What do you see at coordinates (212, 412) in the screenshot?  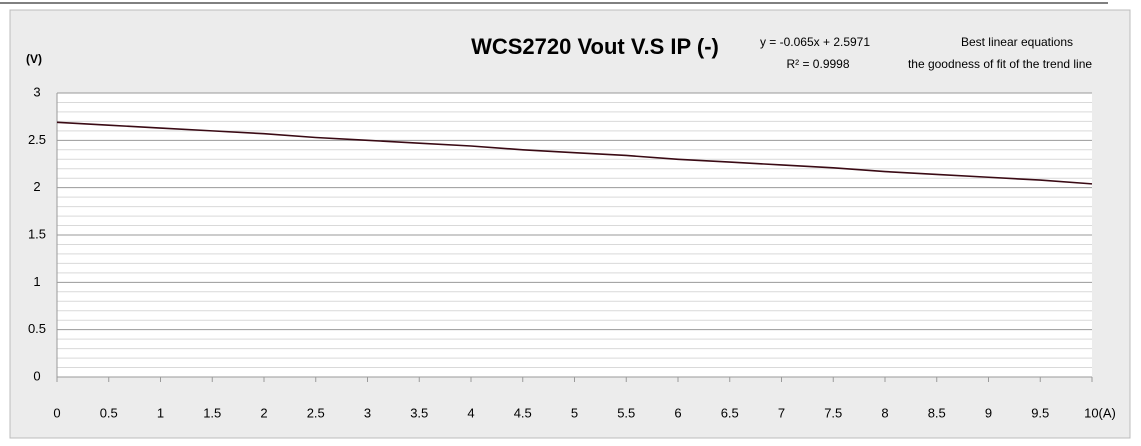 I see `x-tick-label: 1.5` at bounding box center [212, 412].